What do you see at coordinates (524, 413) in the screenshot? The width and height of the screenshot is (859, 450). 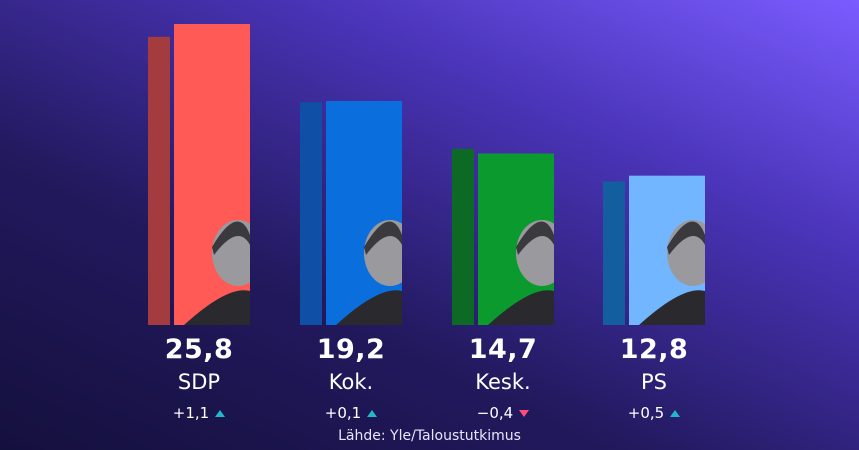 I see `triangle-down-icon` at bounding box center [524, 413].